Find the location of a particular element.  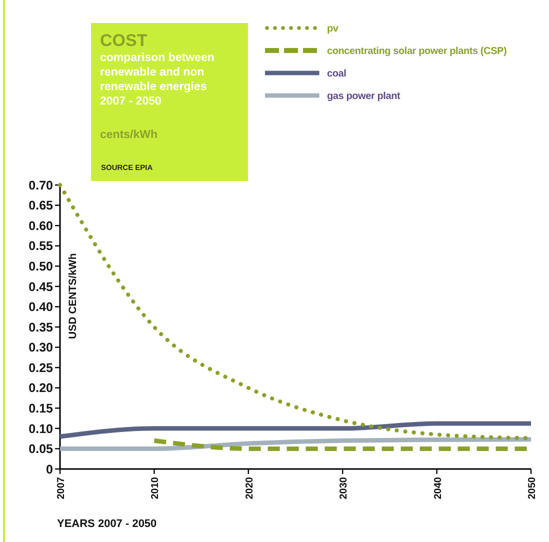

legend-label: concentrating solar power plants (CSP) is located at coordinates (417, 51).